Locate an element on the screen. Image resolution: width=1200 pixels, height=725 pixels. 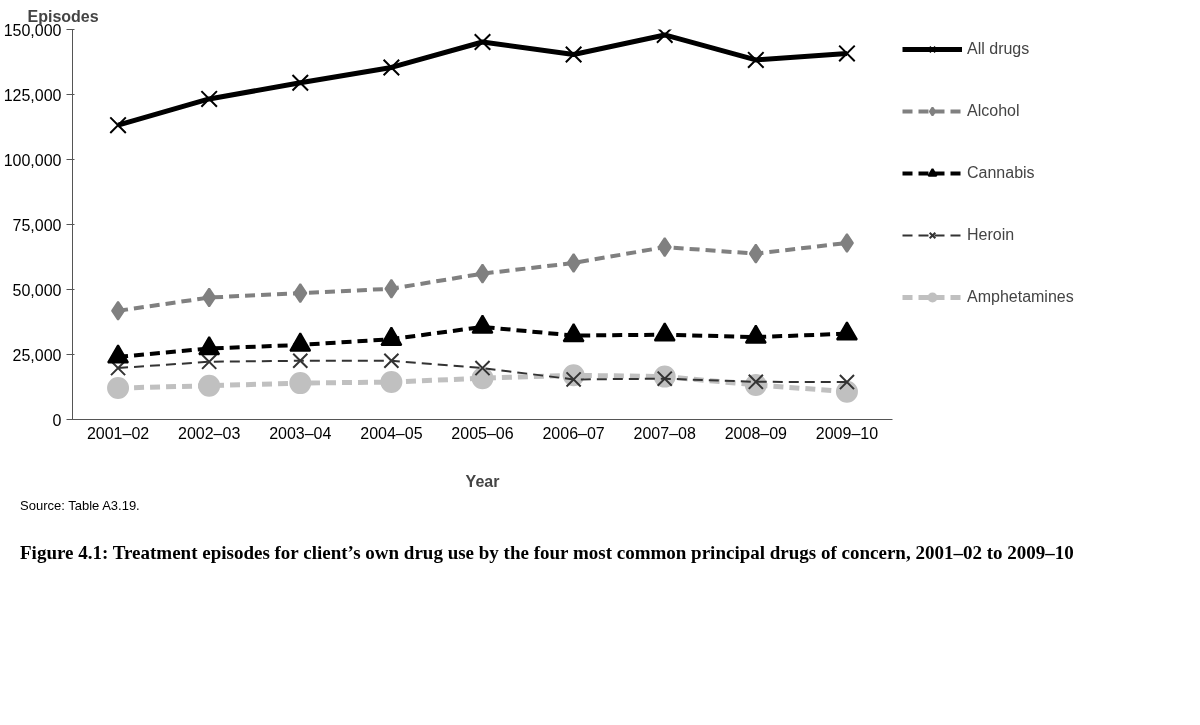
legend-label: Cannabis is located at coordinates (1001, 173).